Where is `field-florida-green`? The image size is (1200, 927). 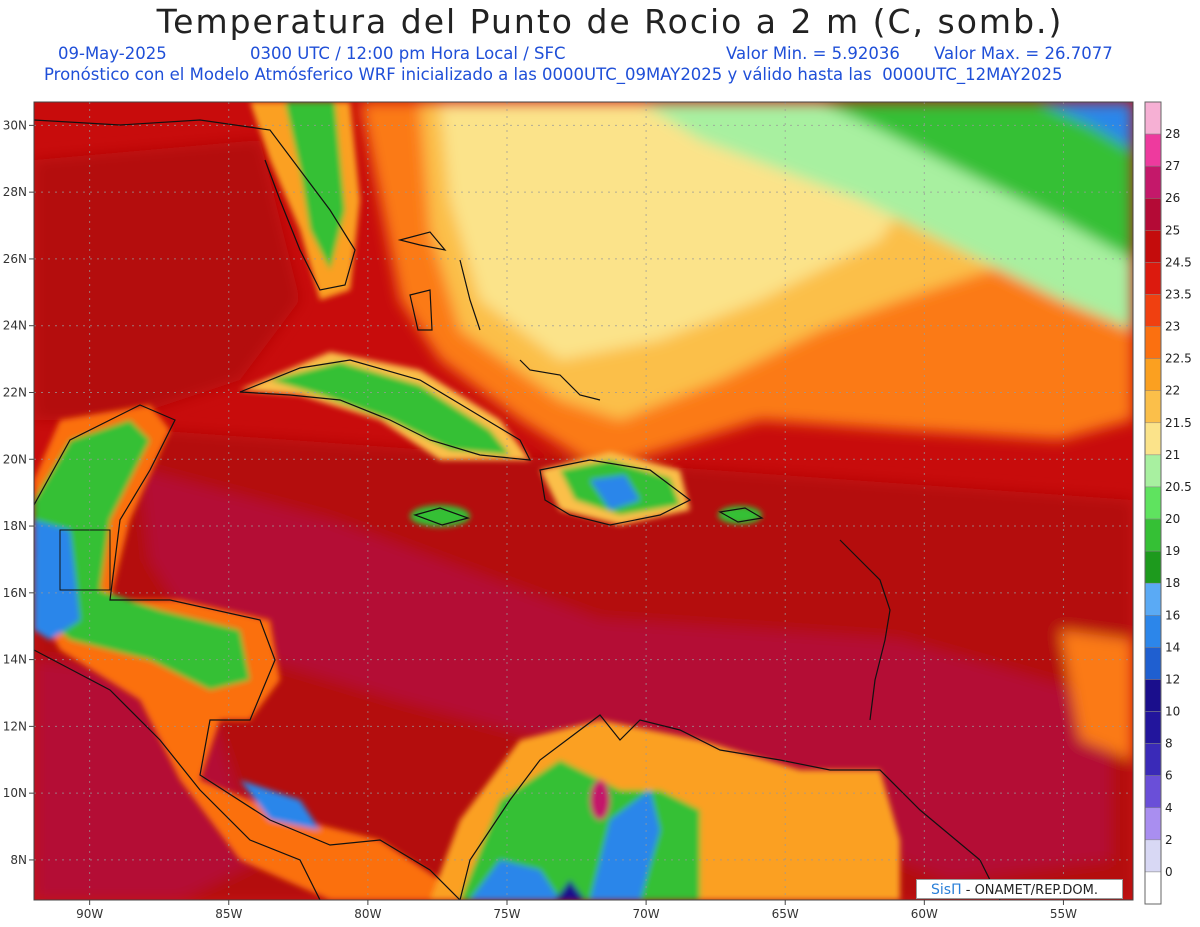
field-florida-green is located at coordinates (315, 186).